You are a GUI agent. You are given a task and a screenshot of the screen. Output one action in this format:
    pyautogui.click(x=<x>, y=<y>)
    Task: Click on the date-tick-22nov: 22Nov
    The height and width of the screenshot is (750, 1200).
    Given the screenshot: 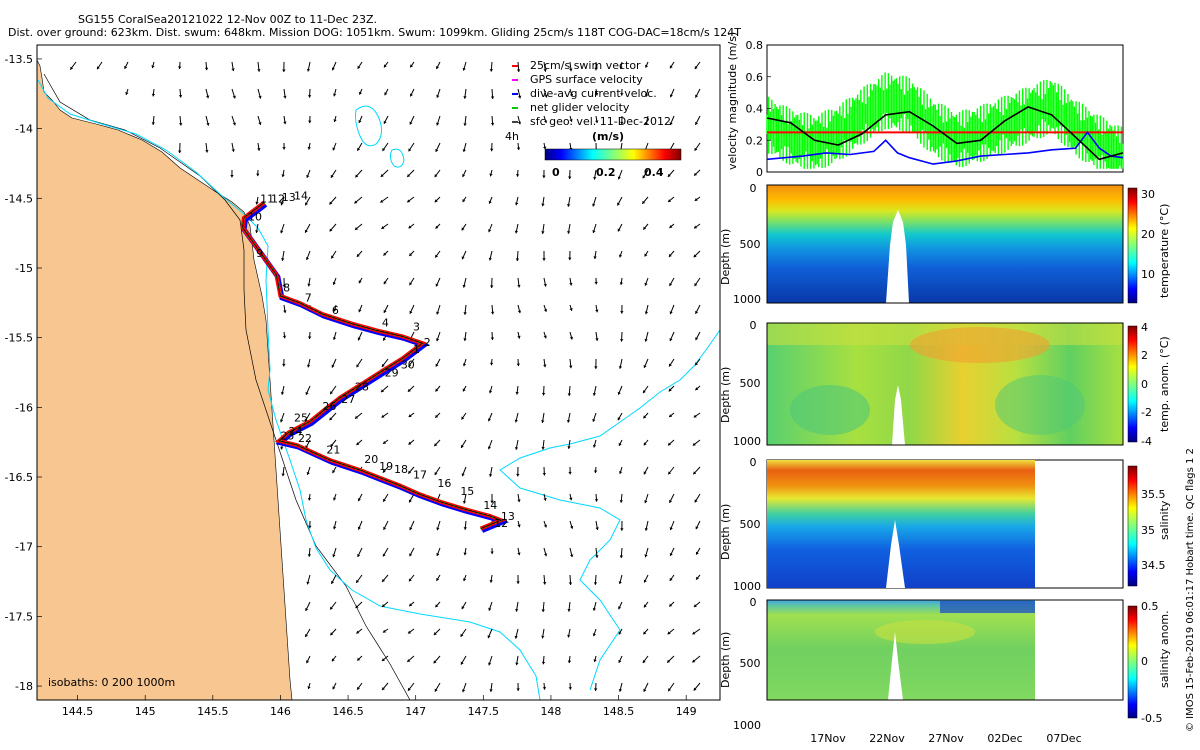 What is the action you would take?
    pyautogui.click(x=887, y=738)
    